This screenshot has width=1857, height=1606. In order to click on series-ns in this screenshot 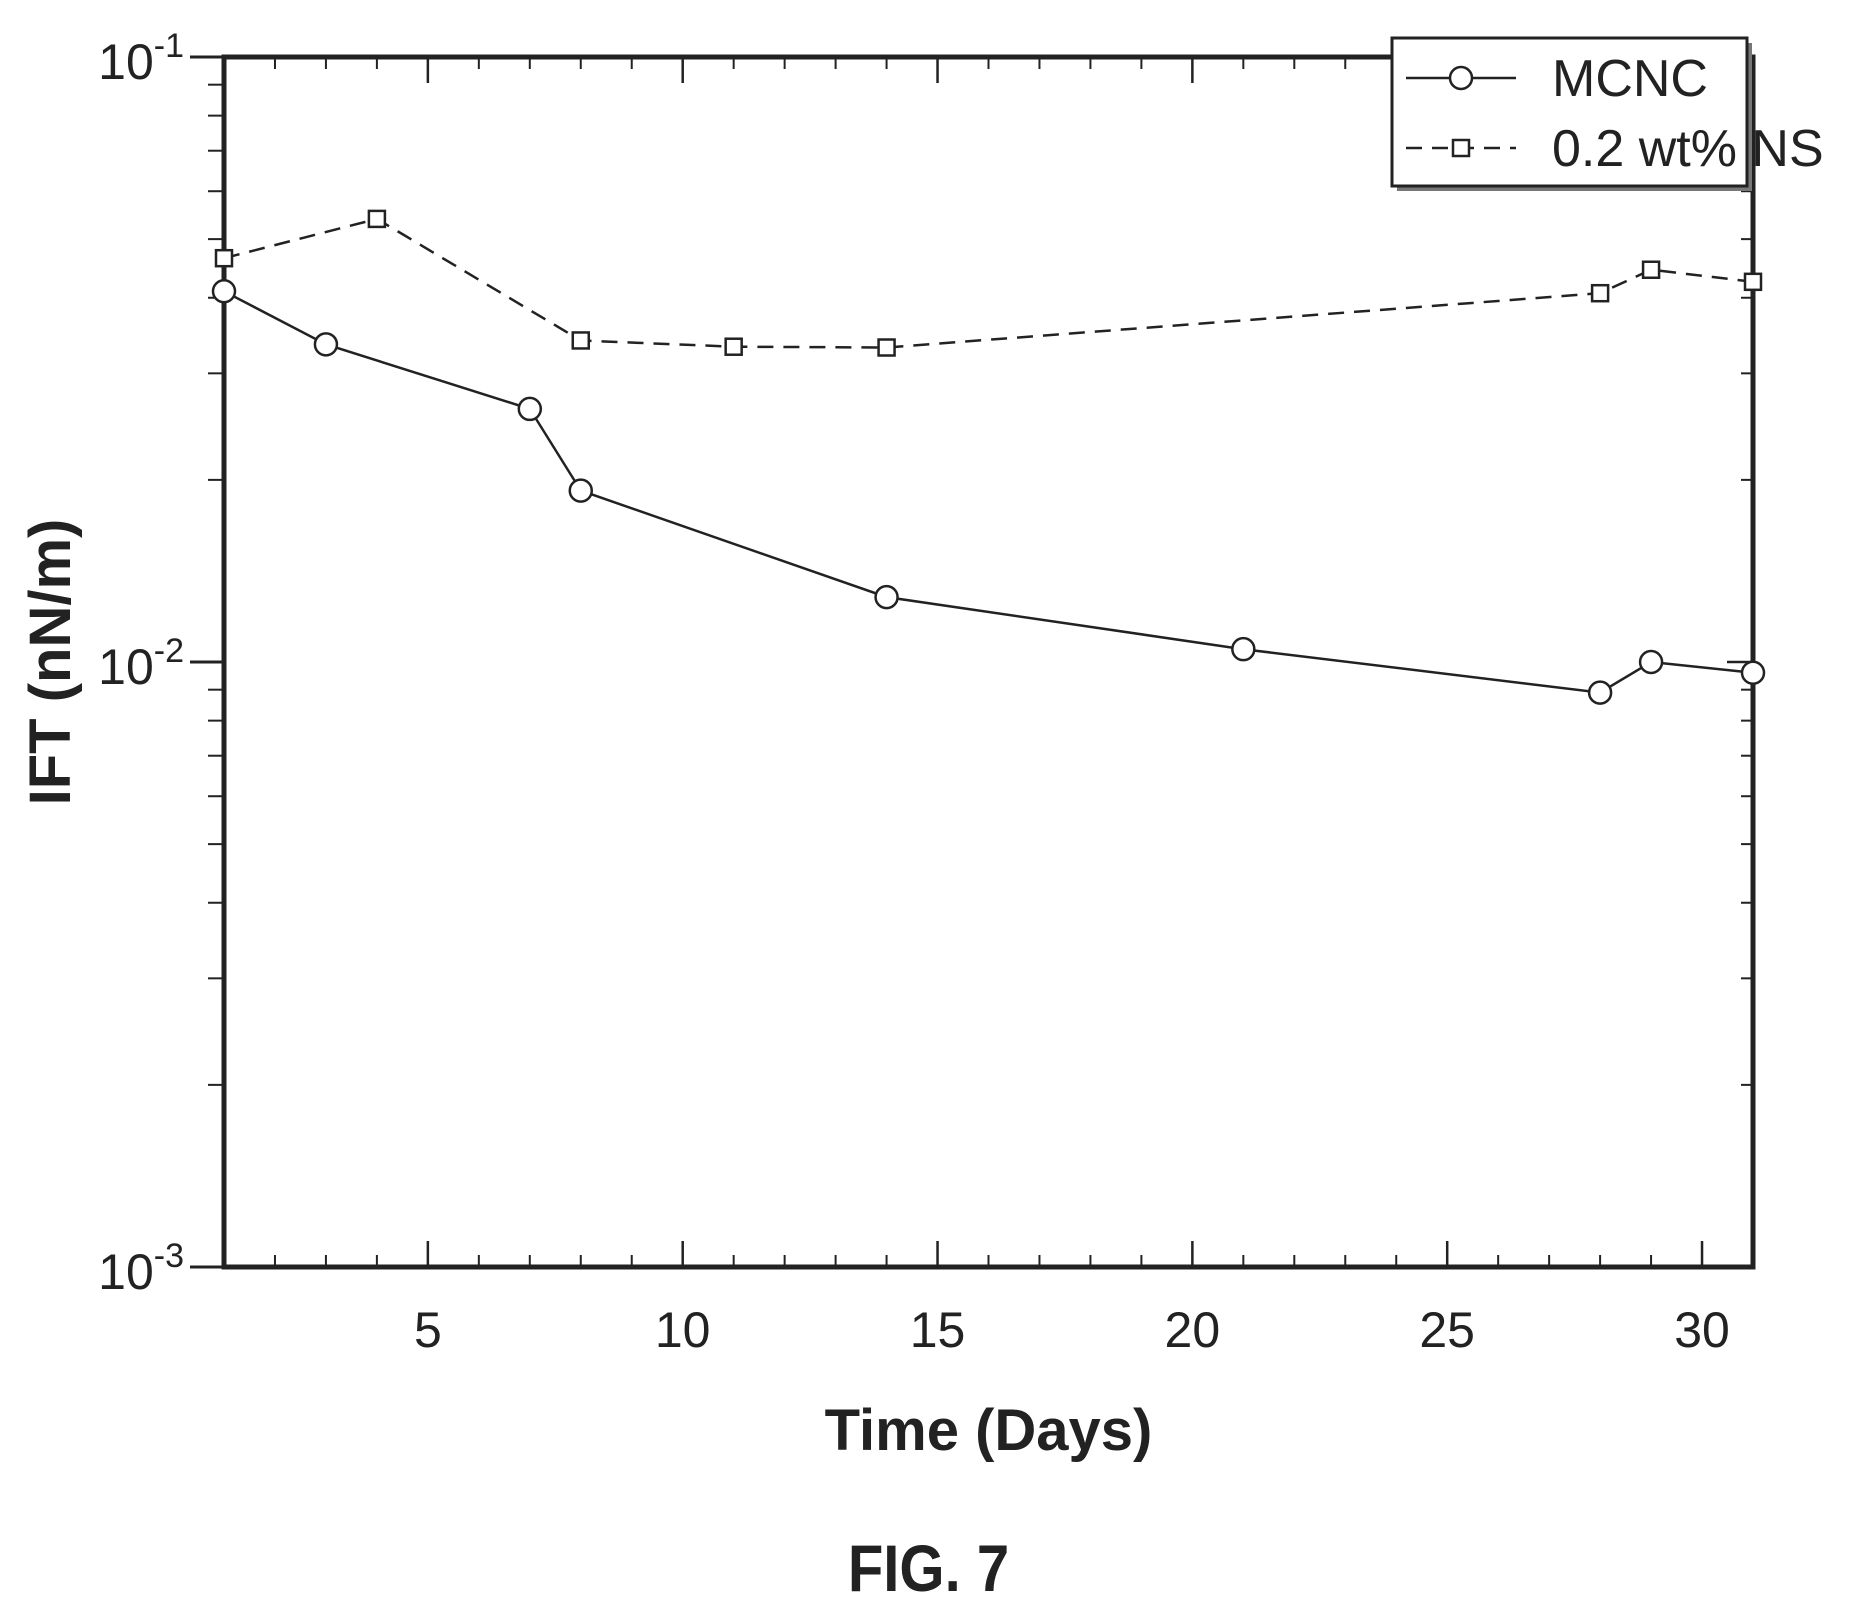, I will do `click(988, 283)`.